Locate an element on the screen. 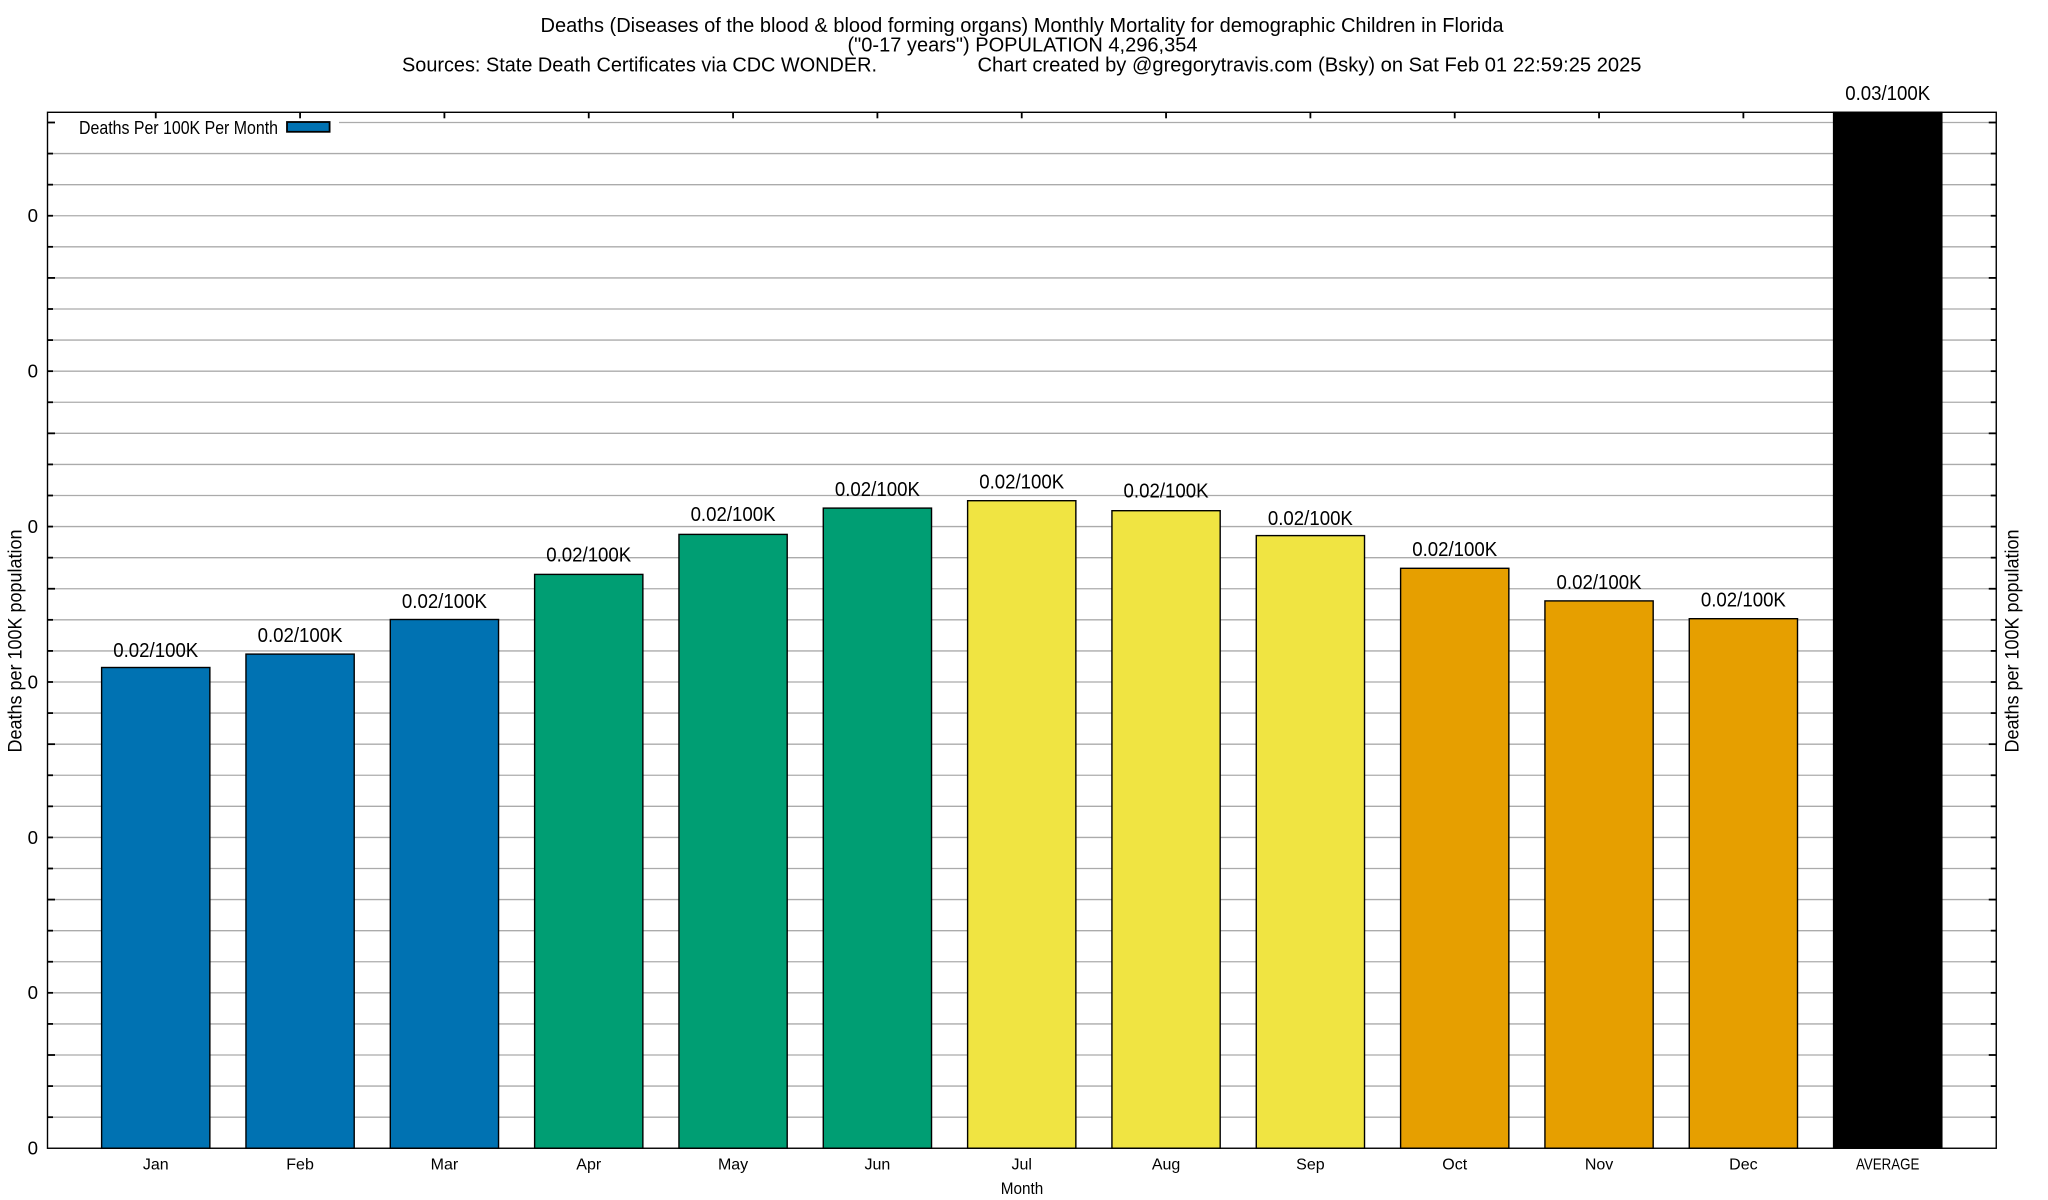 This screenshot has width=2048, height=1200. svg-text: Jan is located at coordinates (156, 1165).